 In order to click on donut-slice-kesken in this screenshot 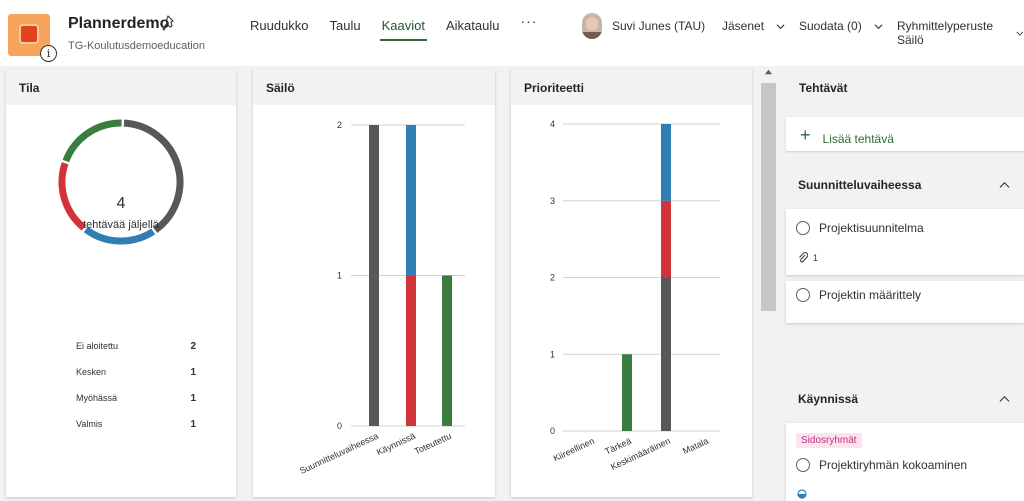, I will do `click(119, 235)`.